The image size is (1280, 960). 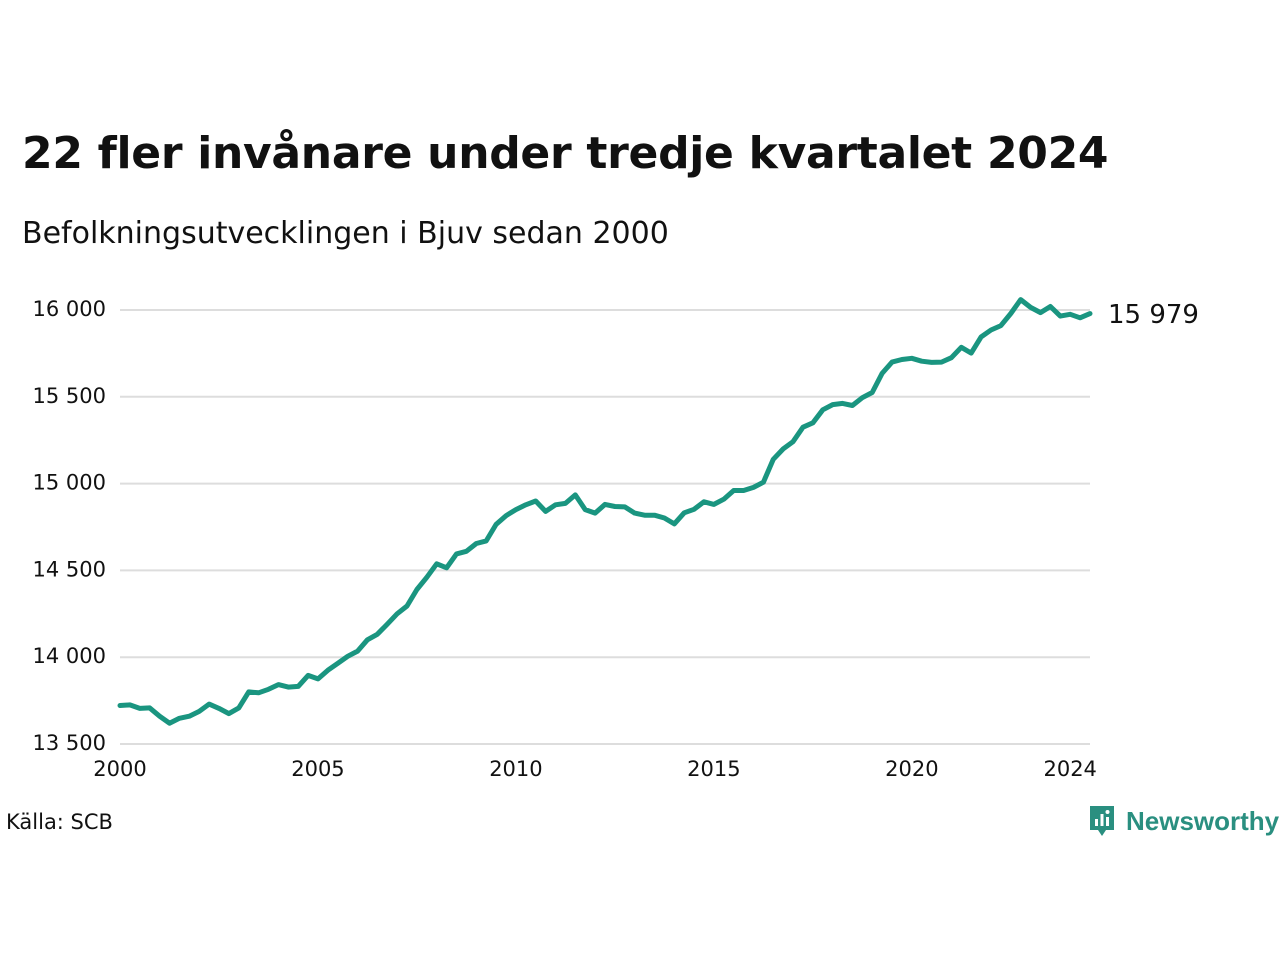 What do you see at coordinates (515, 769) in the screenshot?
I see `x-tick-label: 2010` at bounding box center [515, 769].